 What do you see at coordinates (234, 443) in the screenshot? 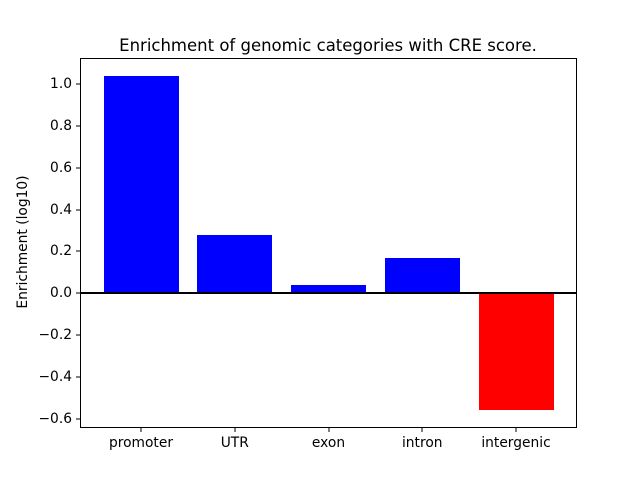
I see `x-tick-label-UTR: UTR` at bounding box center [234, 443].